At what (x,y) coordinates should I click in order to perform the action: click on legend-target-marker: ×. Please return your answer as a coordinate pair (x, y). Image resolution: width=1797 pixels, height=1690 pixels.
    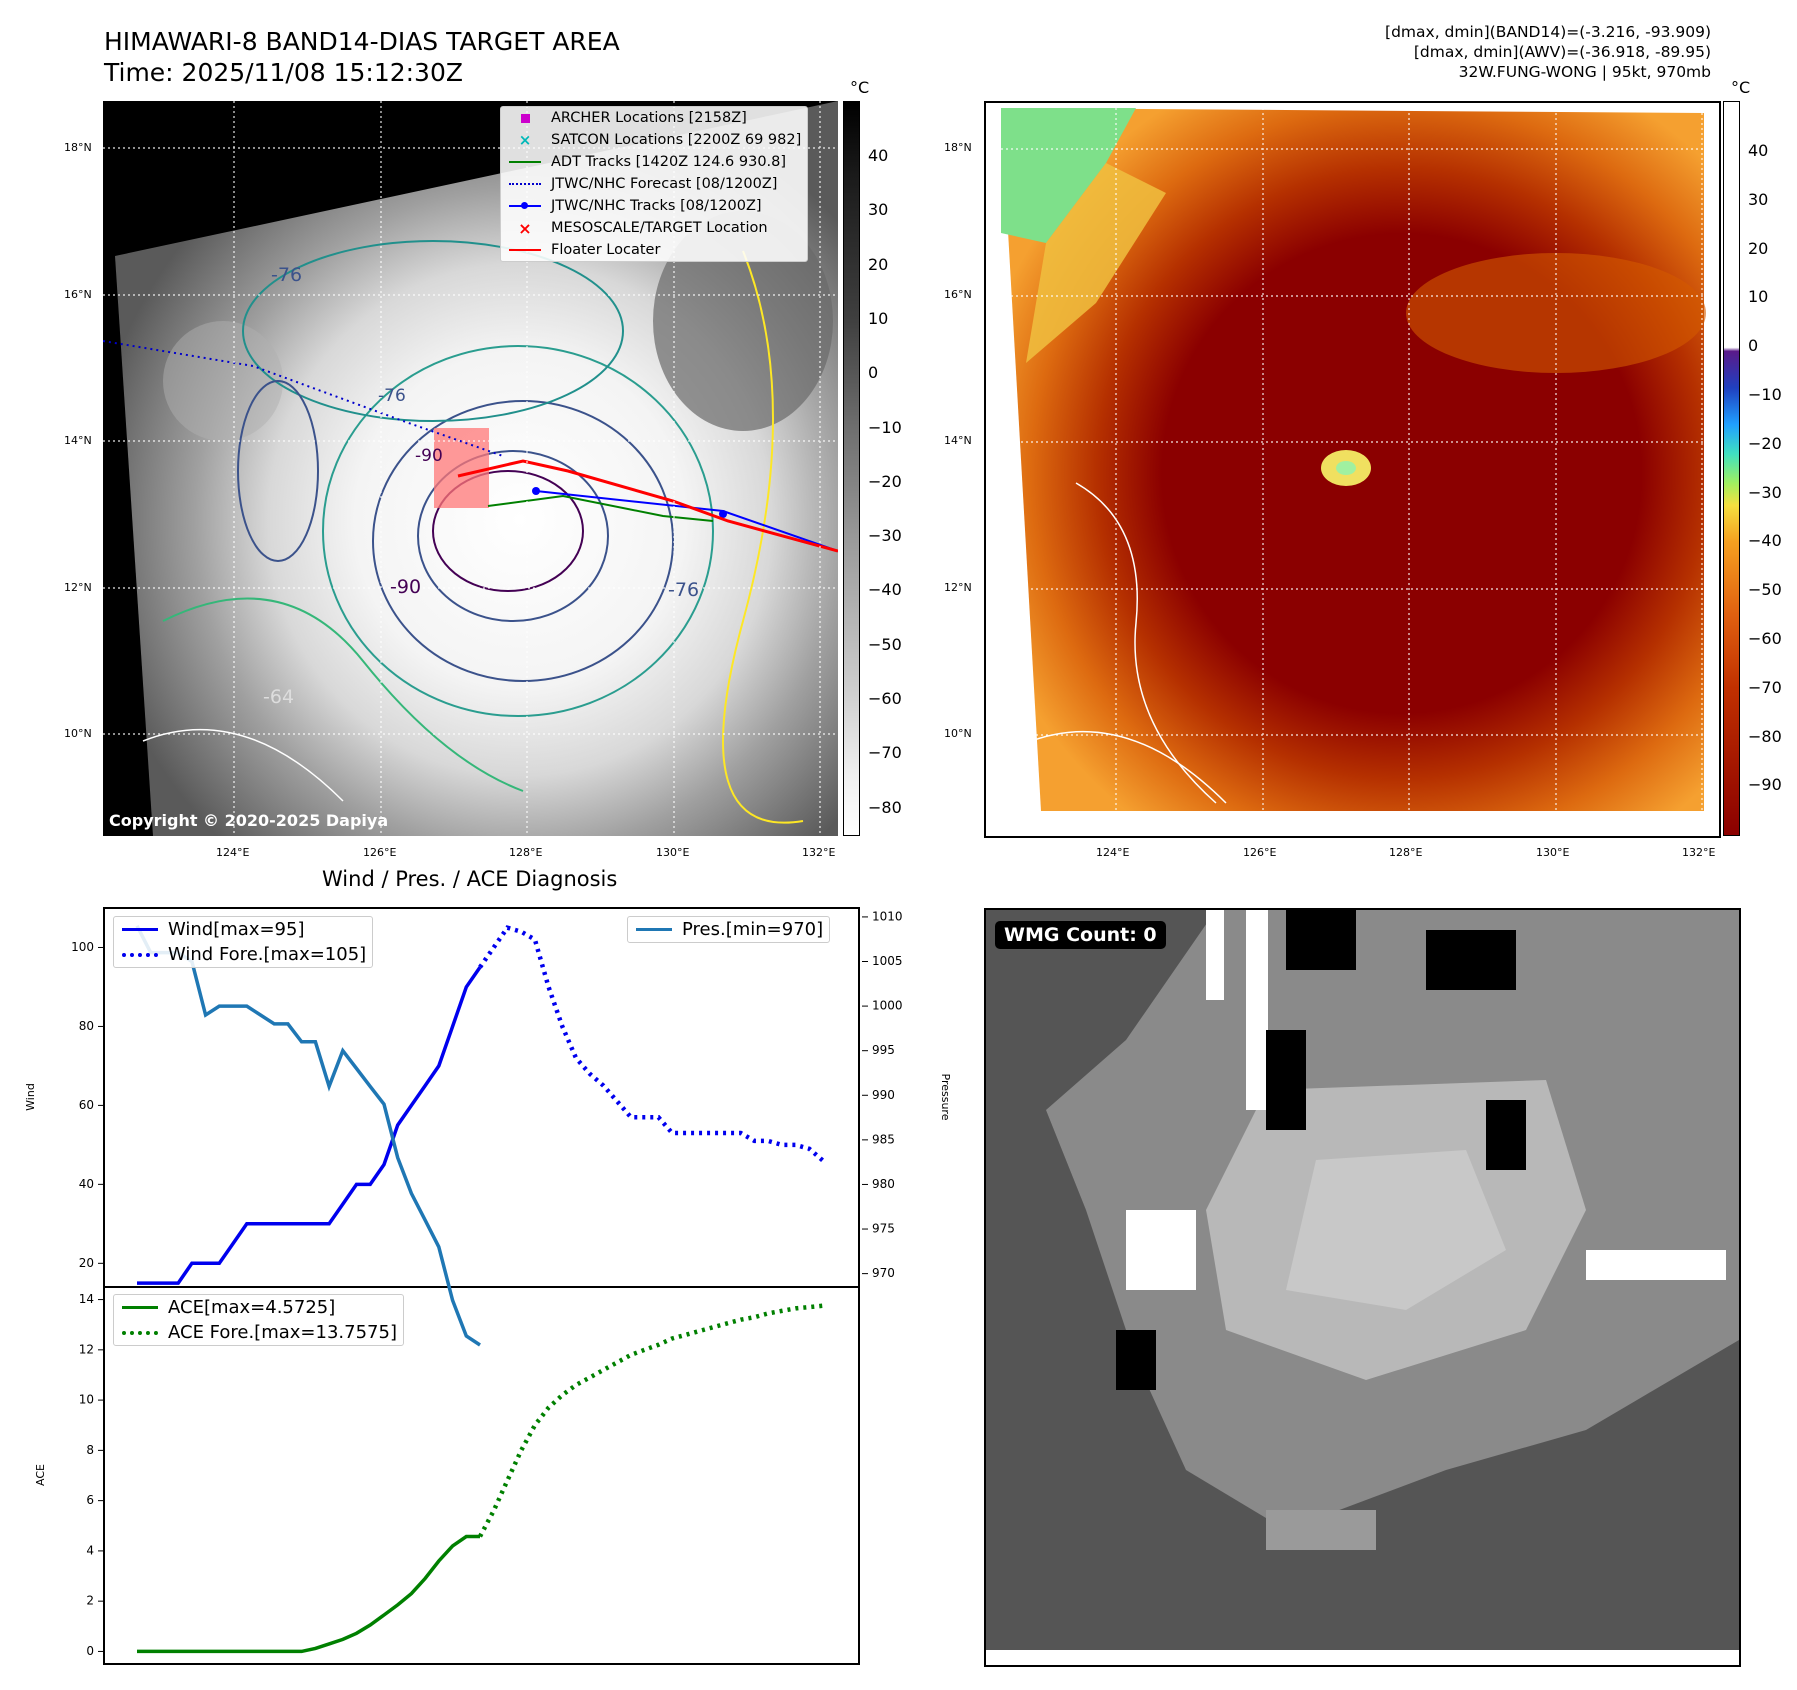
    Looking at the image, I should click on (525, 228).